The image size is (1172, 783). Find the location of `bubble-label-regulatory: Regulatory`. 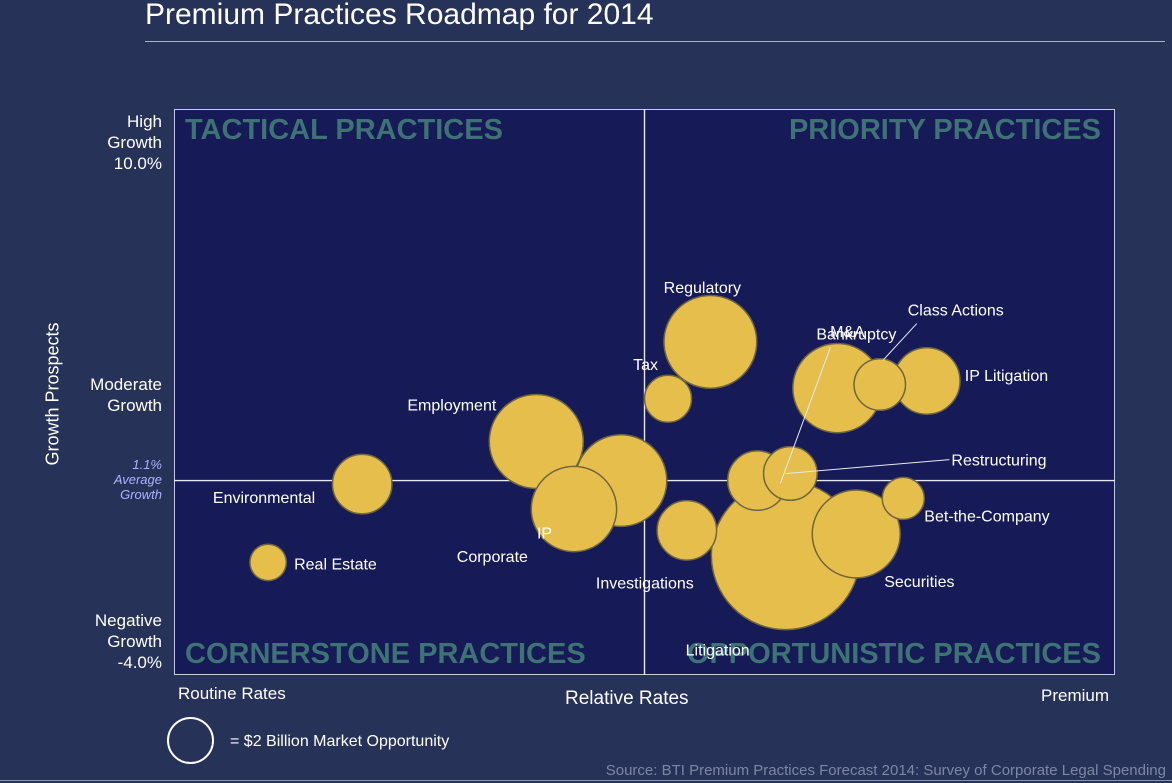

bubble-label-regulatory: Regulatory is located at coordinates (702, 288).